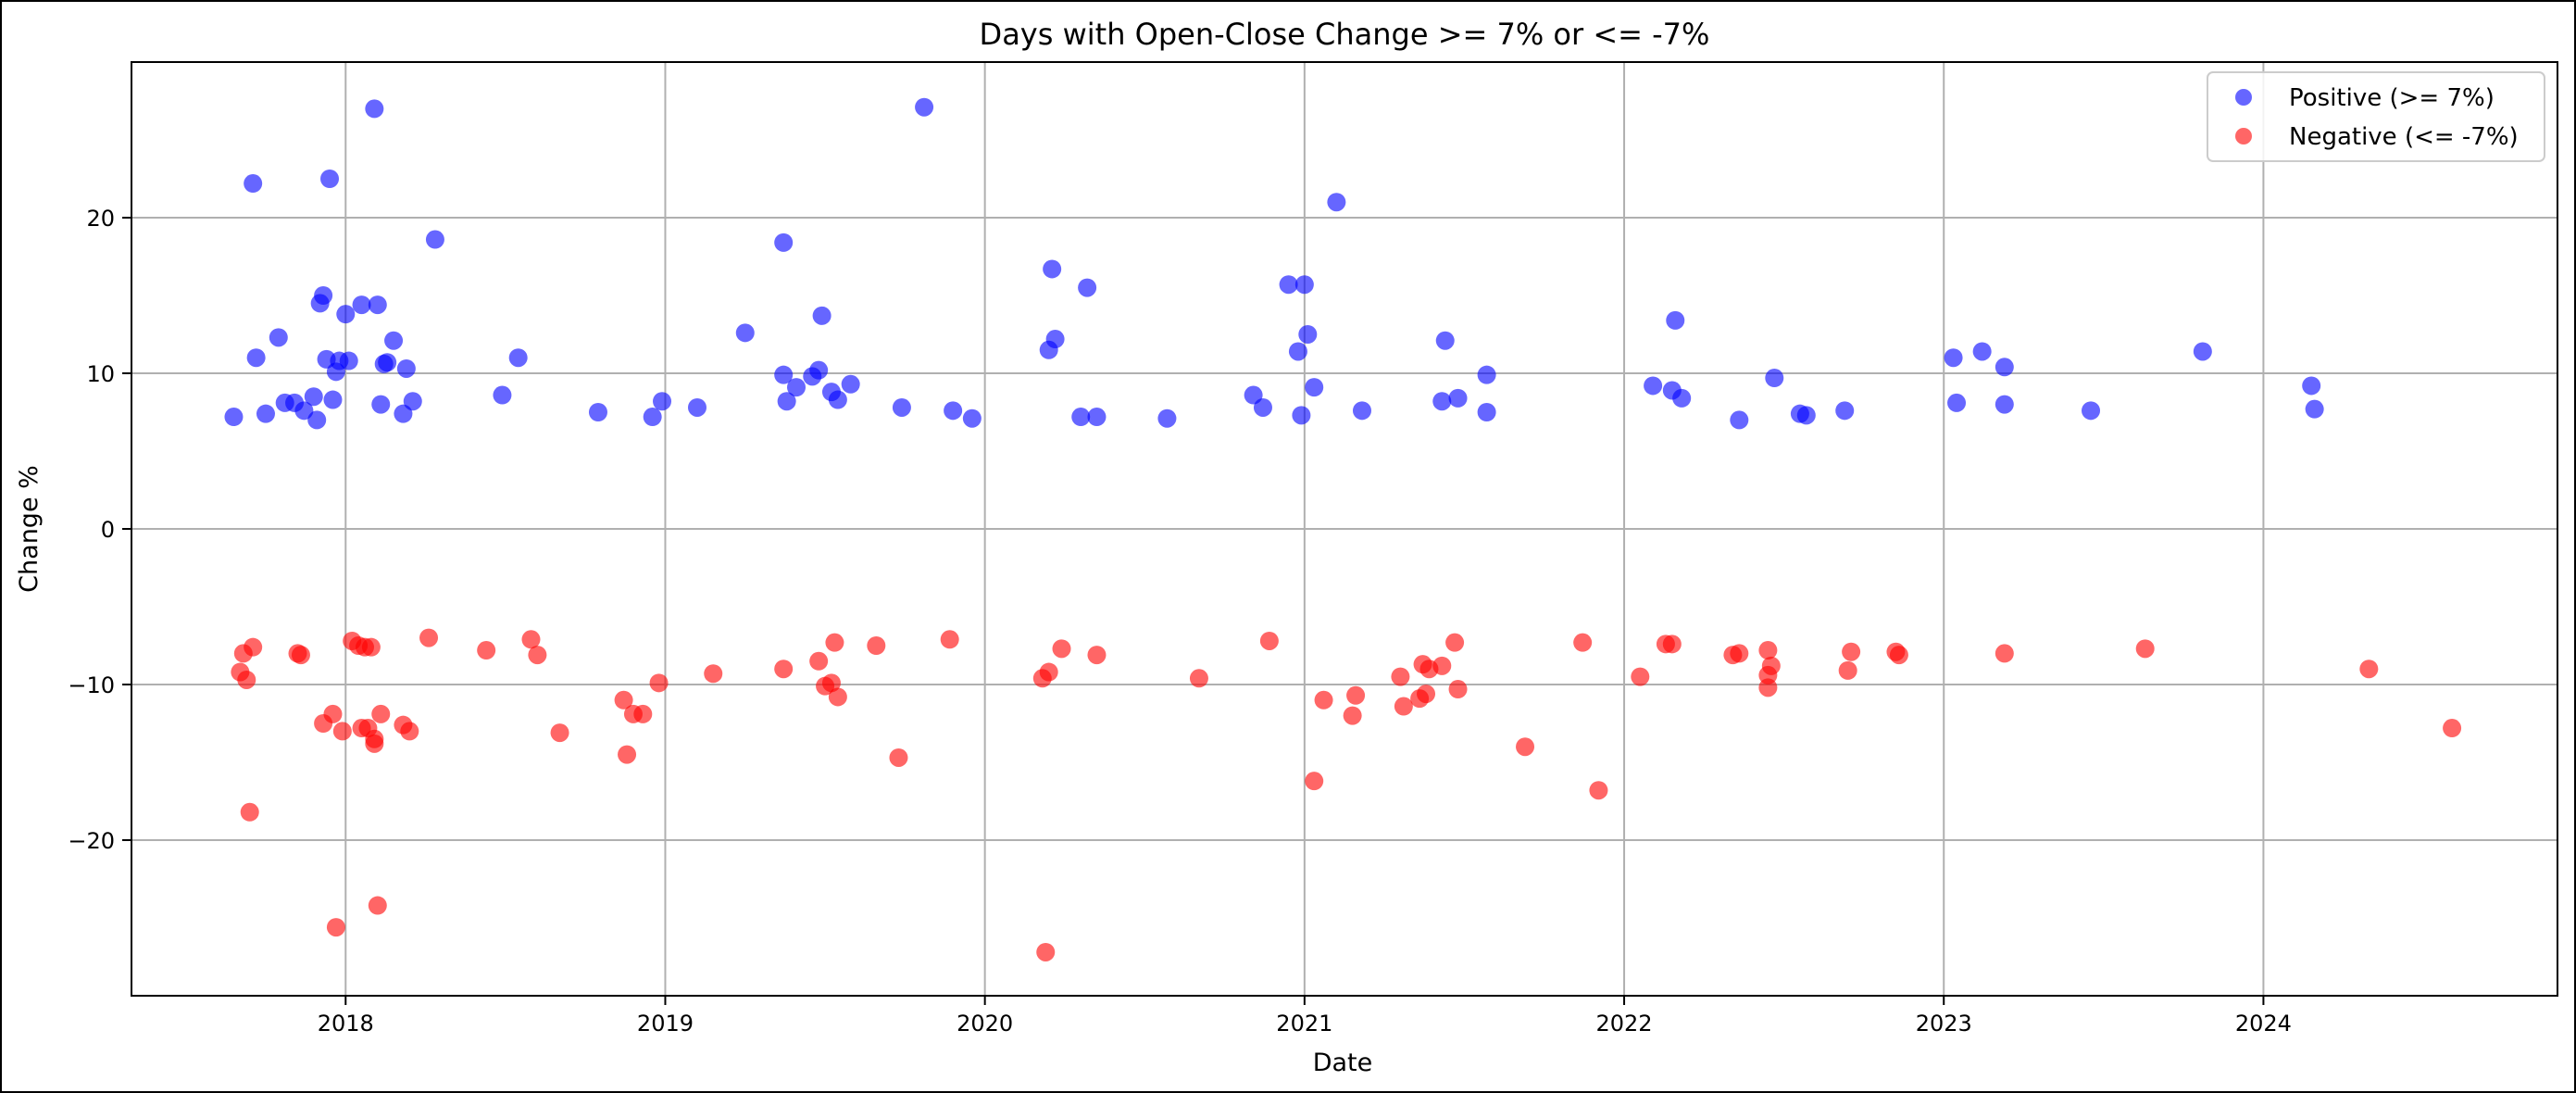  Describe the element at coordinates (92, 685) in the screenshot. I see `y-tick-label: −10` at that location.